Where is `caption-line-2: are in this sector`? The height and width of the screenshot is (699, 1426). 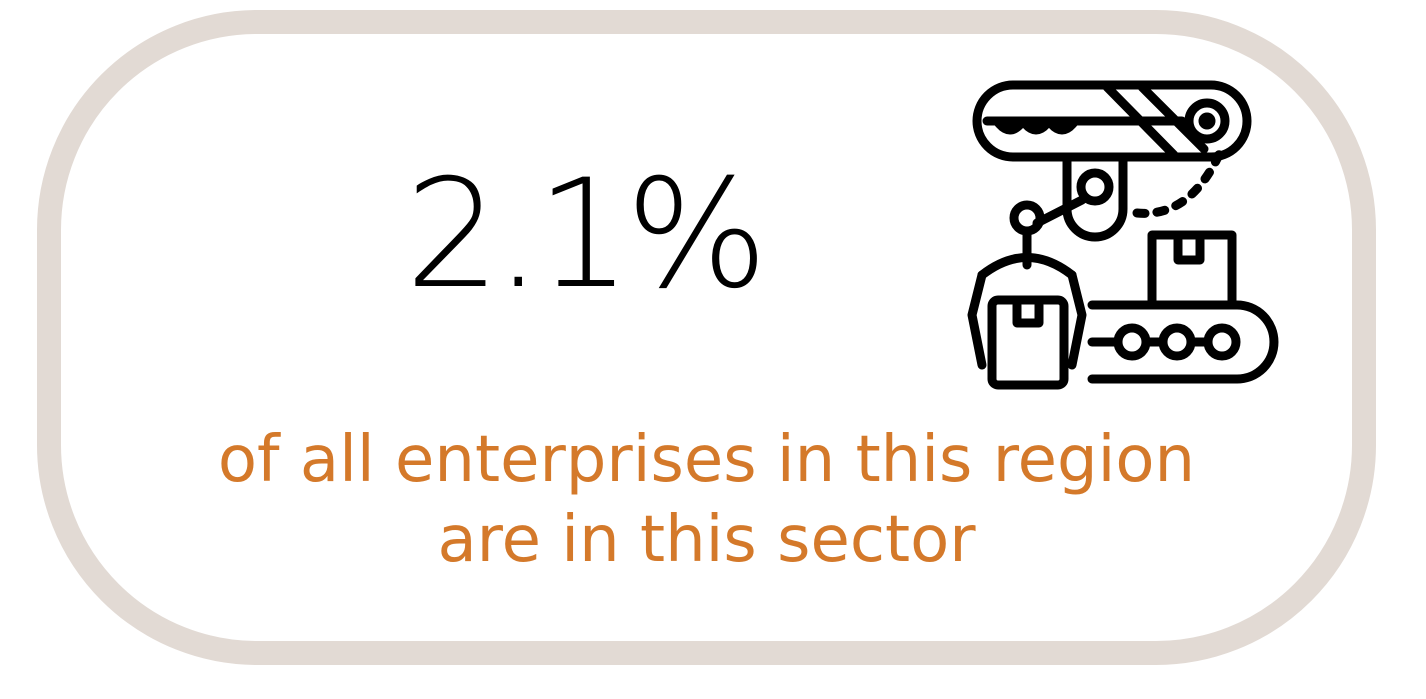 caption-line-2: are in this sector is located at coordinates (706, 540).